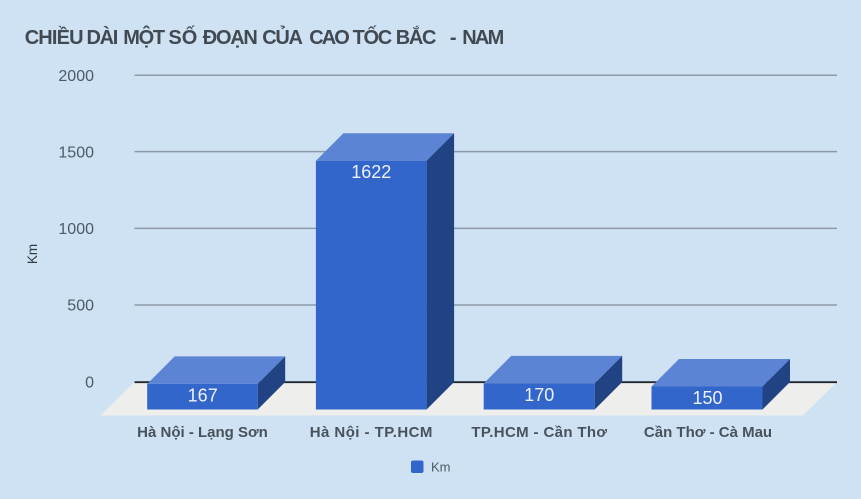 The height and width of the screenshot is (499, 861). Describe the element at coordinates (708, 432) in the screenshot. I see `svg-text: Cần Thơ - Cà Mau` at that location.